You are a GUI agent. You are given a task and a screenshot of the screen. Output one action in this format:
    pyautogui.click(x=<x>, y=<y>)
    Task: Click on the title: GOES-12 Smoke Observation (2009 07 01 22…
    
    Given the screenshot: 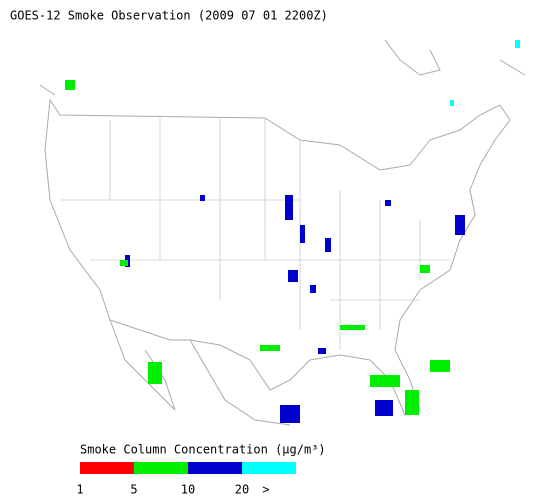 What is the action you would take?
    pyautogui.click(x=169, y=16)
    